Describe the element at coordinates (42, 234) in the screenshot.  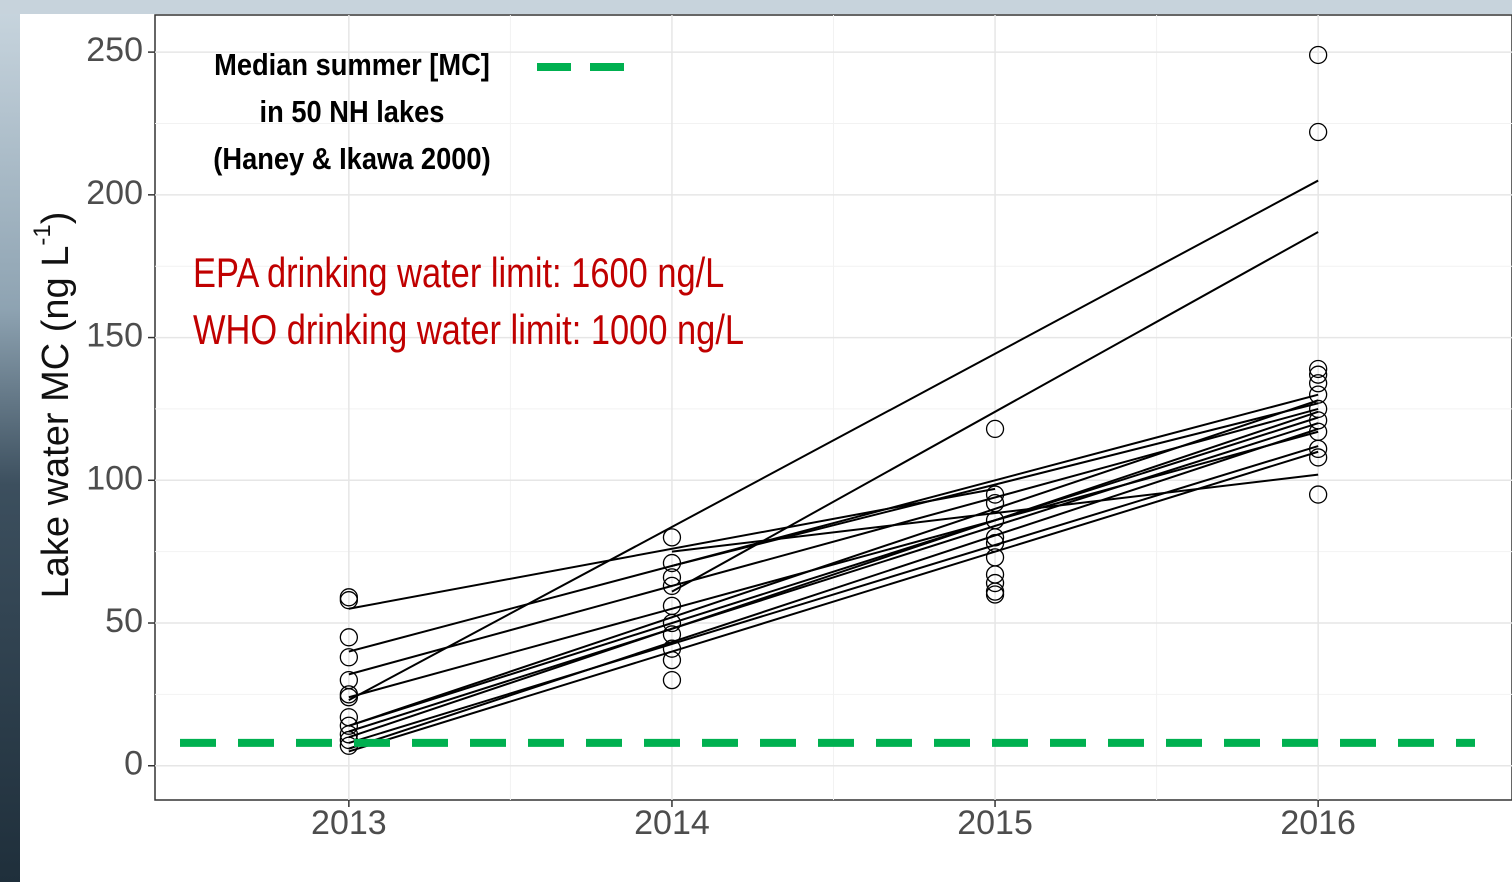
I see `y-axis-label-superscript: -1` at that location.